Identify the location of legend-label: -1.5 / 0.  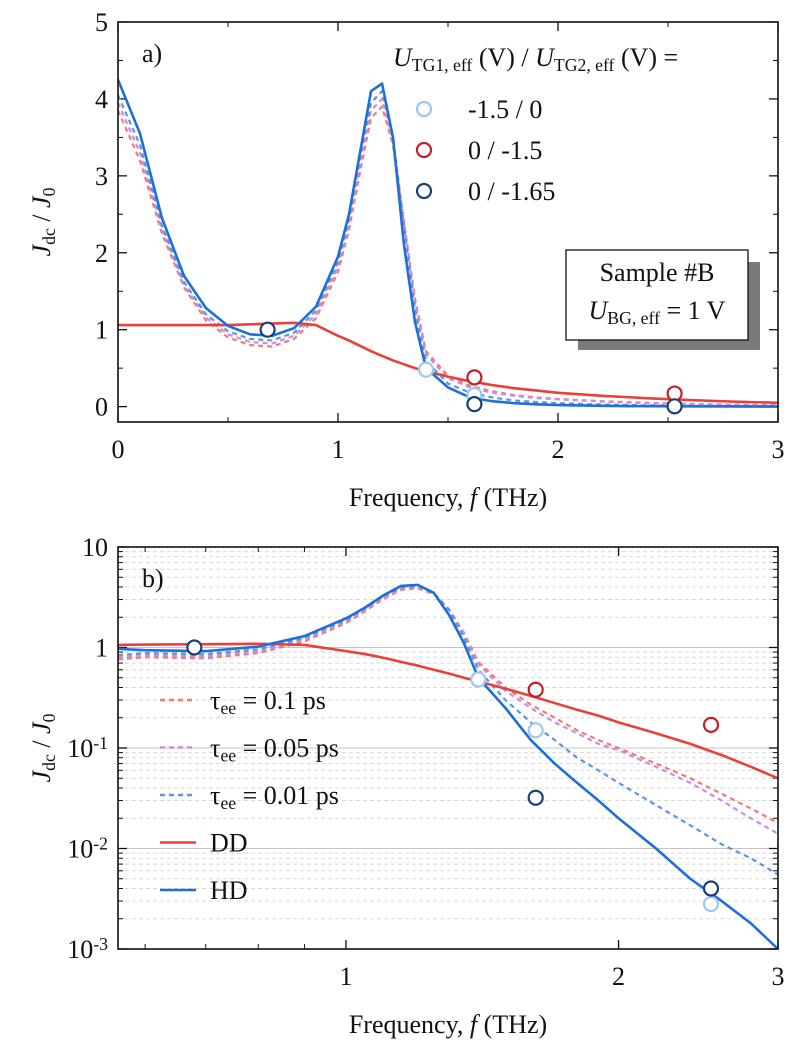
(505, 109).